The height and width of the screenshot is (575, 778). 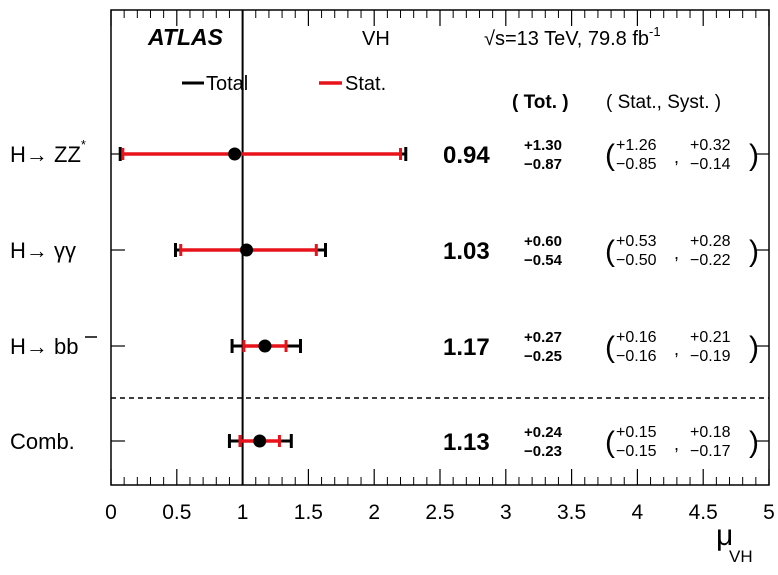 What do you see at coordinates (636, 145) in the screenshot?
I see `stat-up-error: +1.26` at bounding box center [636, 145].